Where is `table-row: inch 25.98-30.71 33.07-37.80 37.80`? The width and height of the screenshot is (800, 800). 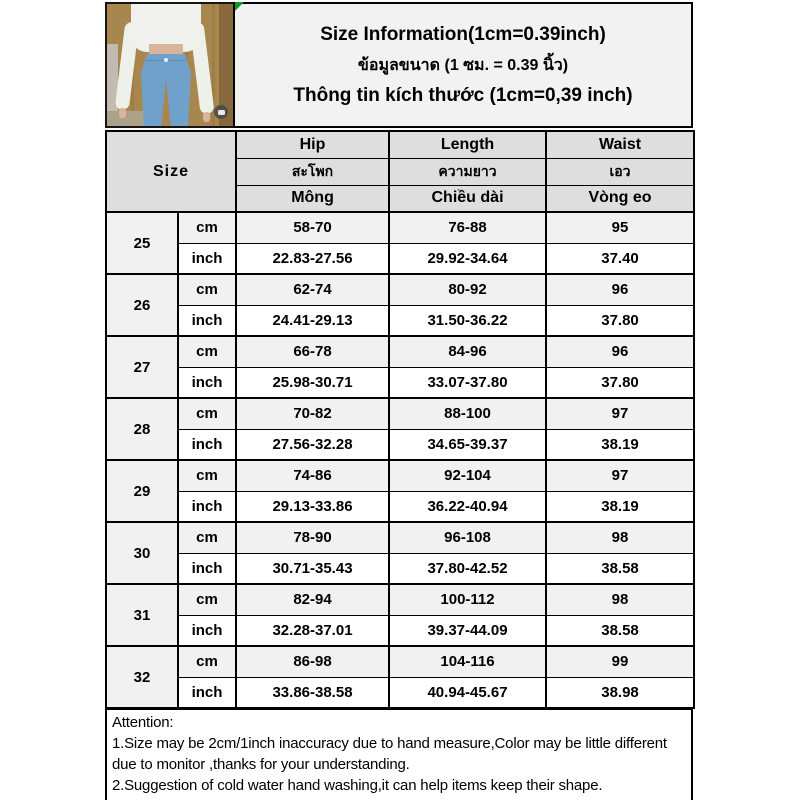 table-row: inch 25.98-30.71 33.07-37.80 37.80 is located at coordinates (401, 382).